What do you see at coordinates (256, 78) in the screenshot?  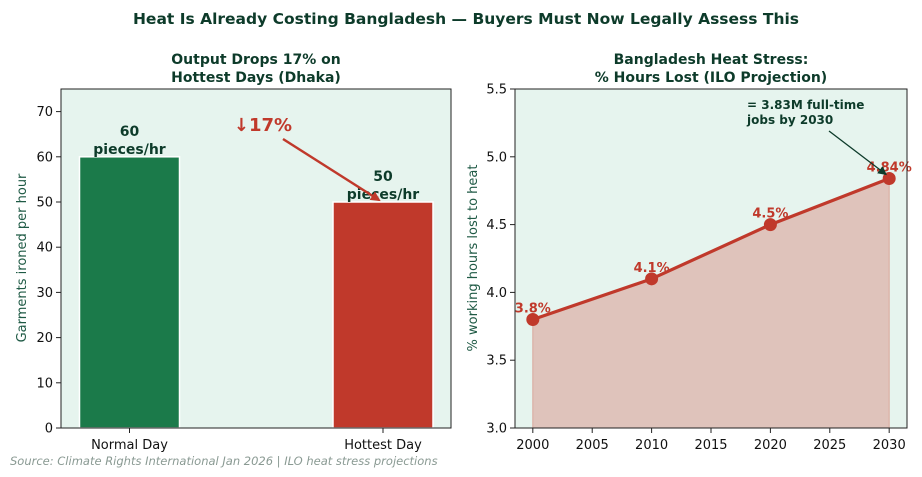 I see `bar-chart-title-line-2: Hottest Days (Dhaka)` at bounding box center [256, 78].